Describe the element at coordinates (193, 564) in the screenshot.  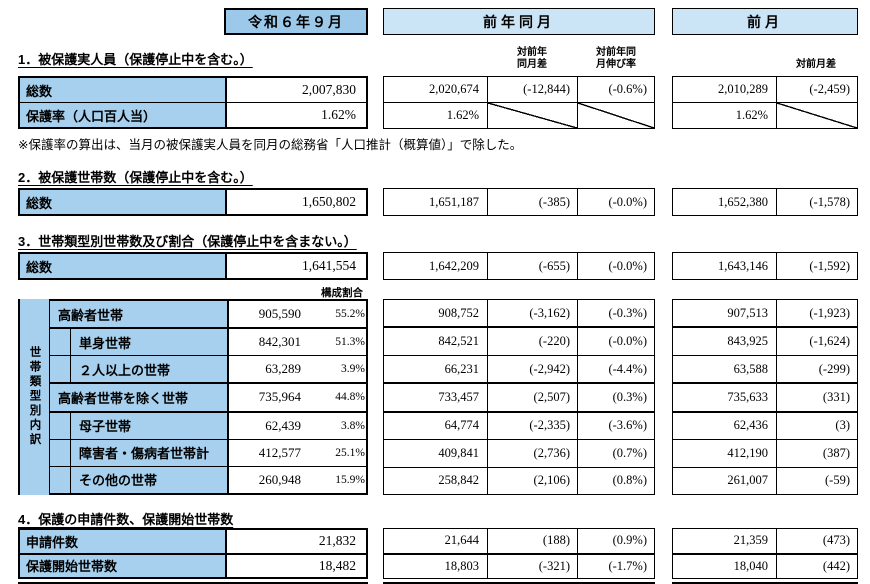
I see `table-row: 保護開始世帯数 18,482` at that location.